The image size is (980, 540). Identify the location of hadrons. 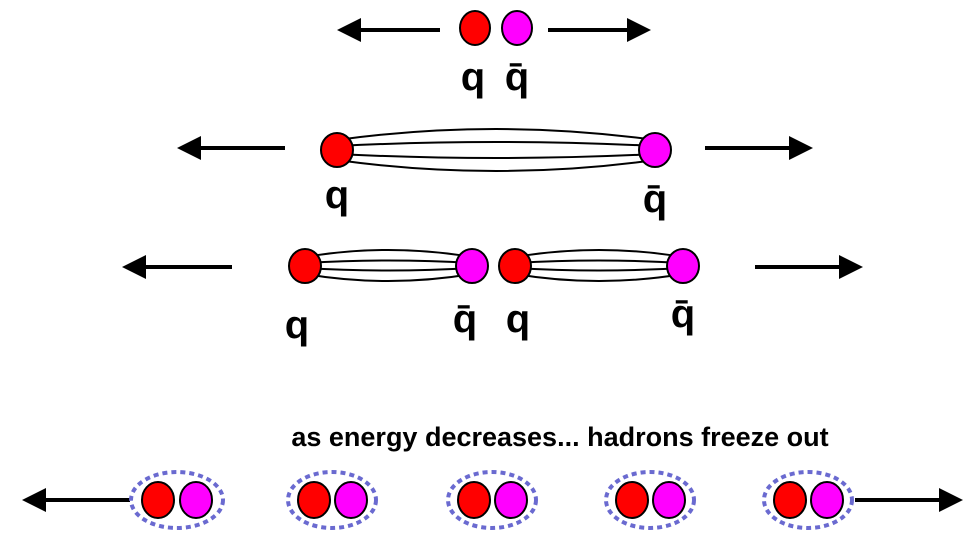
(492, 500).